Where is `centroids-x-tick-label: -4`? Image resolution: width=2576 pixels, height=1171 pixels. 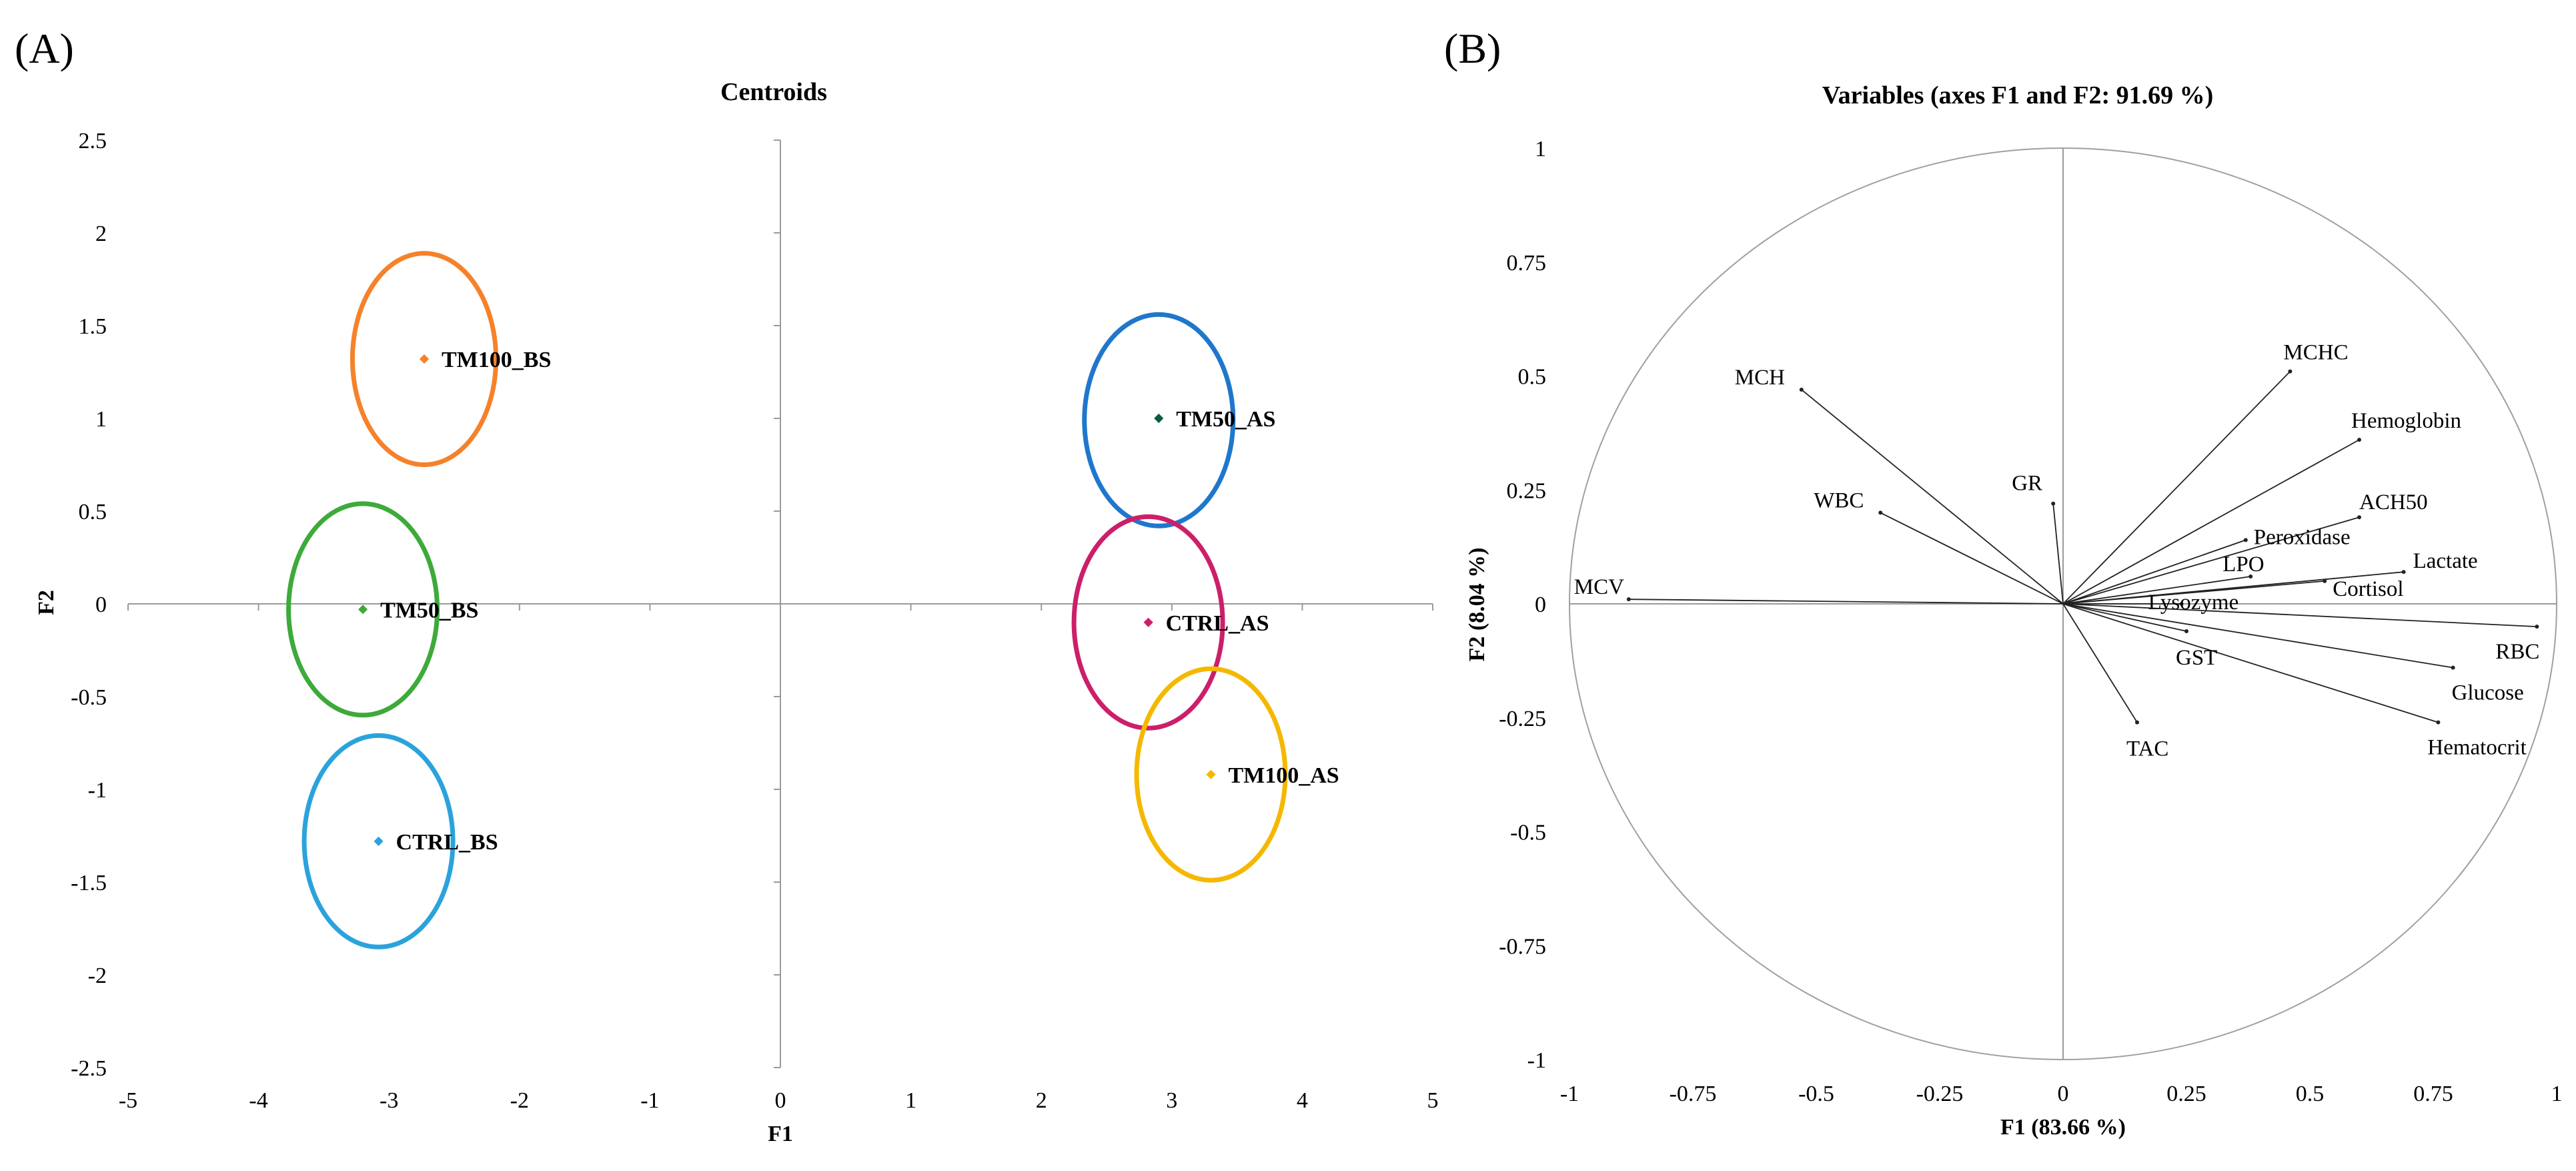 centroids-x-tick-label: -4 is located at coordinates (258, 1100).